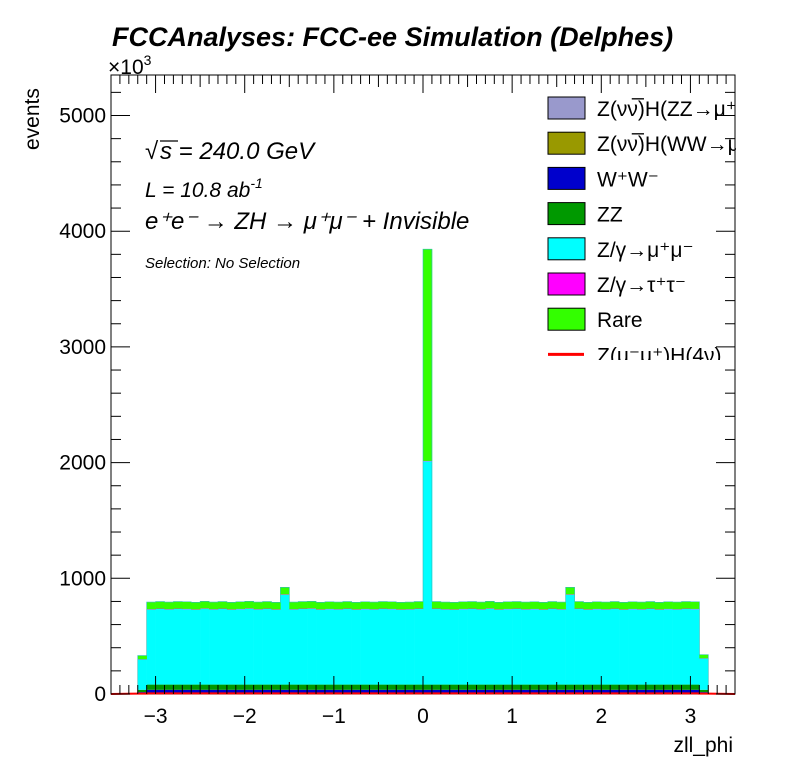  I want to click on y-tick-label-5: 5000, so click(82, 116).